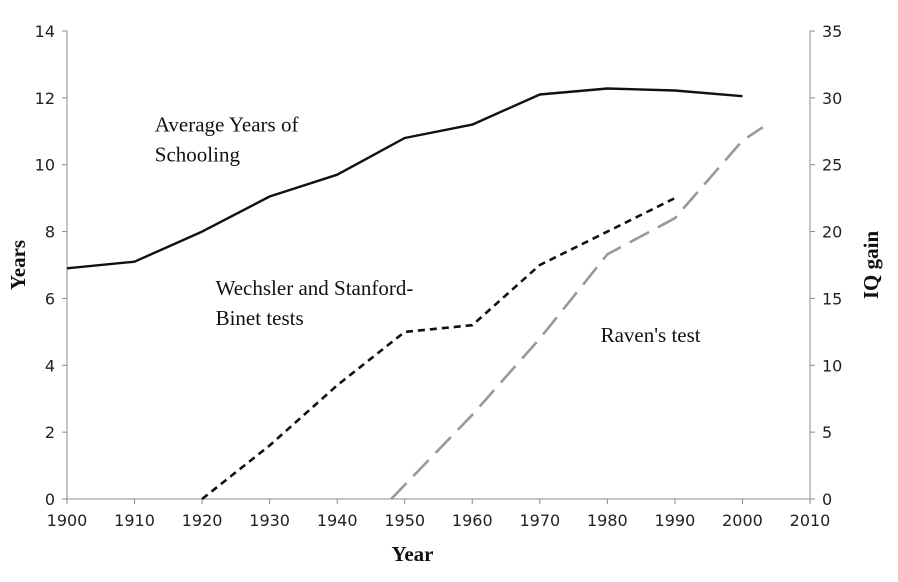 The image size is (898, 582). Describe the element at coordinates (50, 499) in the screenshot. I see `y-tick-label: 0` at that location.